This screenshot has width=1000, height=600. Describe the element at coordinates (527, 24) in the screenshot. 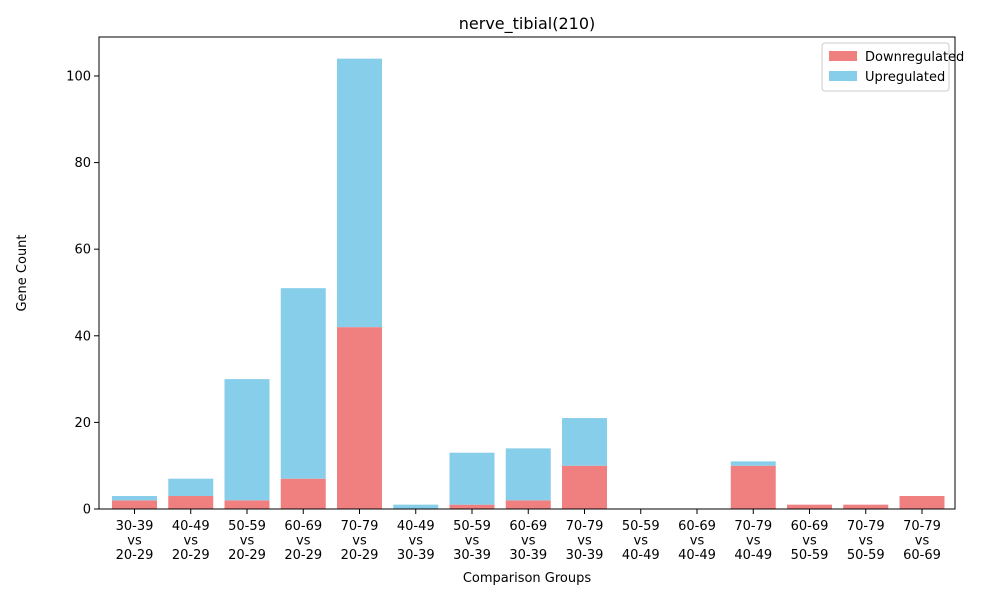

I see `chart-title: nerve_tibial(210)` at that location.